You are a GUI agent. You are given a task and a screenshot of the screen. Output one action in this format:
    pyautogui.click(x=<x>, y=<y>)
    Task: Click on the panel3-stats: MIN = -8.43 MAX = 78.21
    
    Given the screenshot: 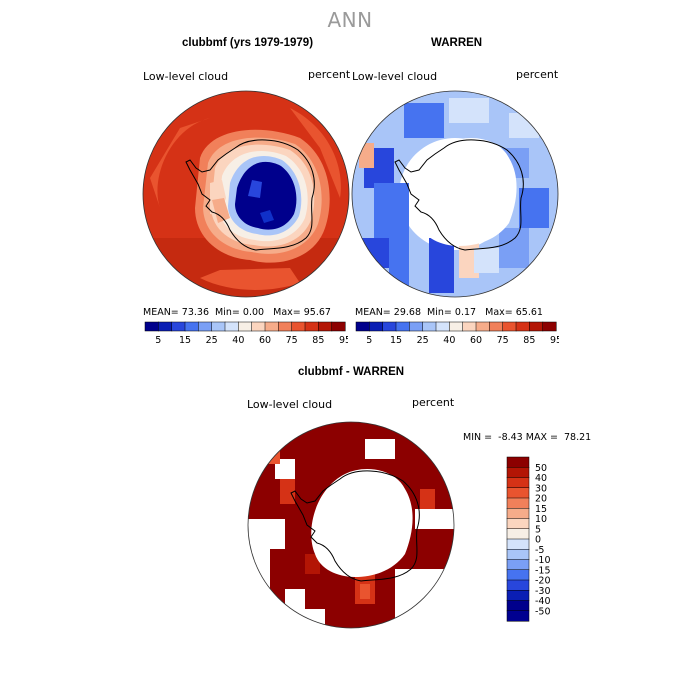 What is the action you would take?
    pyautogui.click(x=527, y=437)
    